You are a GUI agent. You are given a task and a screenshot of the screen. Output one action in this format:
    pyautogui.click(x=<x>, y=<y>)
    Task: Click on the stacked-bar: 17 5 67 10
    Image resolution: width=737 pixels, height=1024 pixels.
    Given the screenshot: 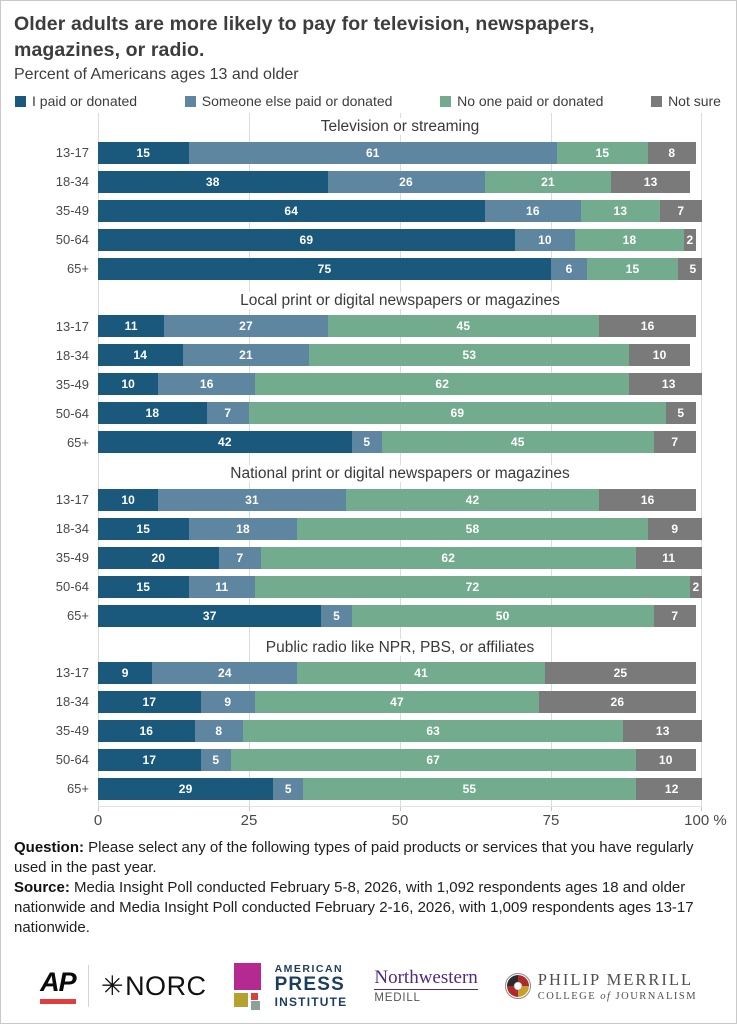 What is the action you would take?
    pyautogui.click(x=400, y=759)
    